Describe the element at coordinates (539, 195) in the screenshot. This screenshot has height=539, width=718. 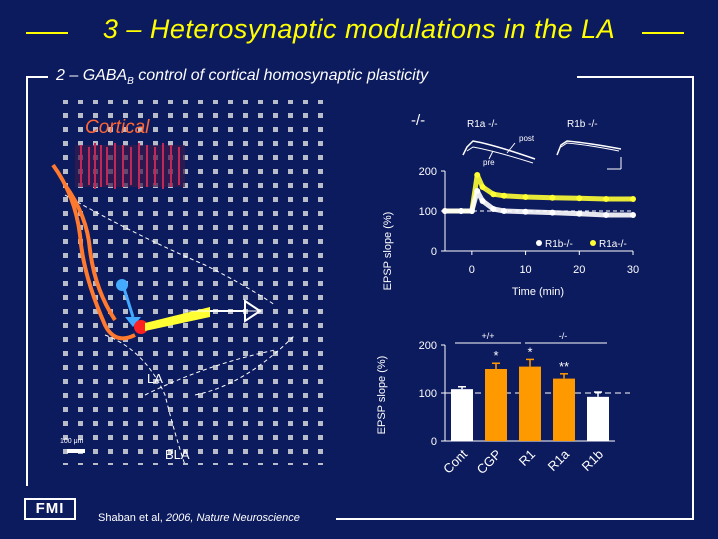
I see `top-chart-series` at that location.